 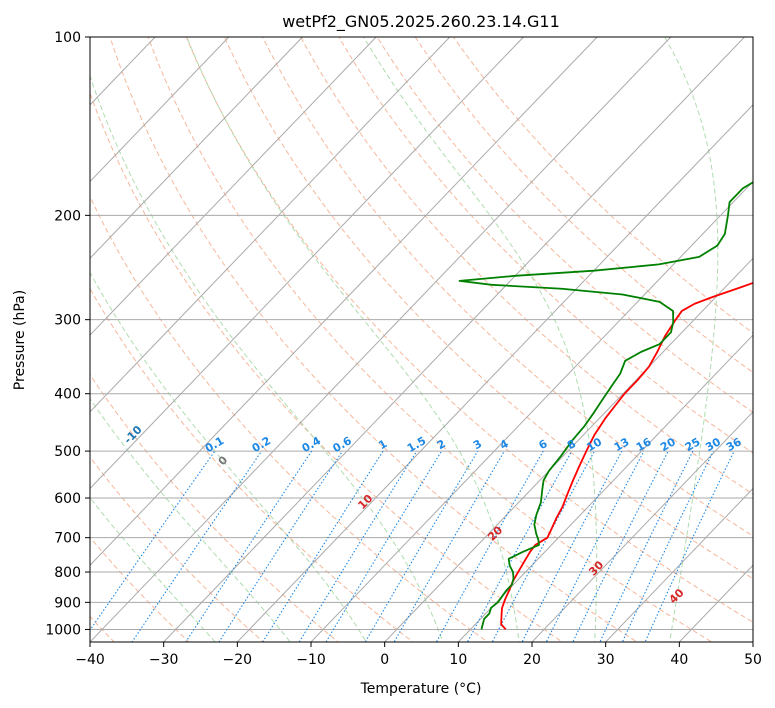 What do you see at coordinates (532, 660) in the screenshot?
I see `x-tick-label: 20` at bounding box center [532, 660].